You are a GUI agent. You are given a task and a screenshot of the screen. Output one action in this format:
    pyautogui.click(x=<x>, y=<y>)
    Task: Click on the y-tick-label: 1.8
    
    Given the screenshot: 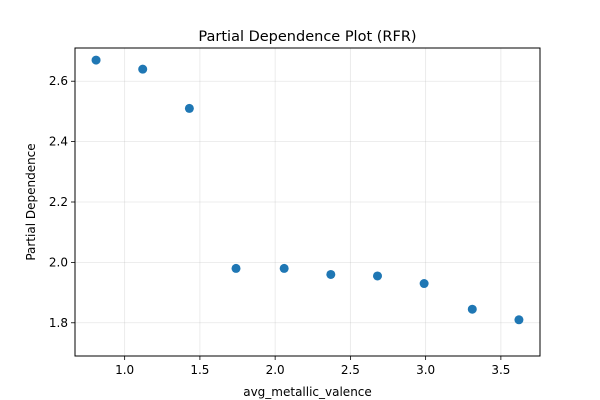 What is the action you would take?
    pyautogui.click(x=58, y=323)
    